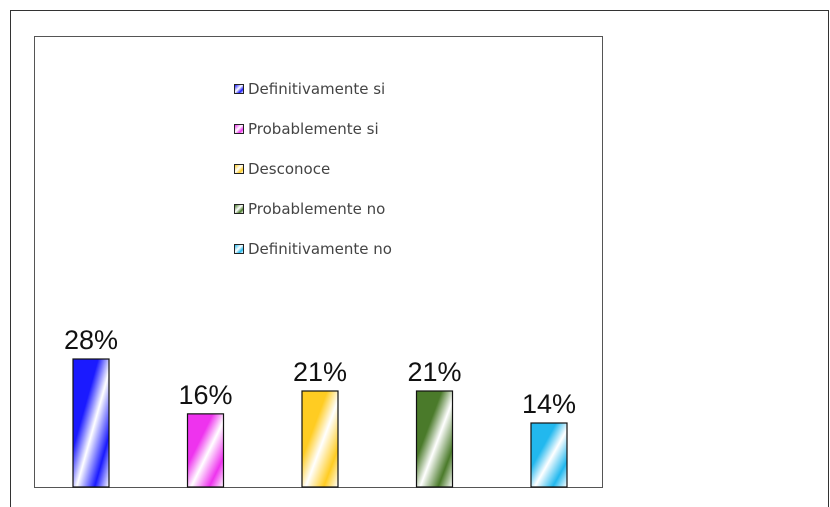  I want to click on data-label-4: 21%, so click(434, 372).